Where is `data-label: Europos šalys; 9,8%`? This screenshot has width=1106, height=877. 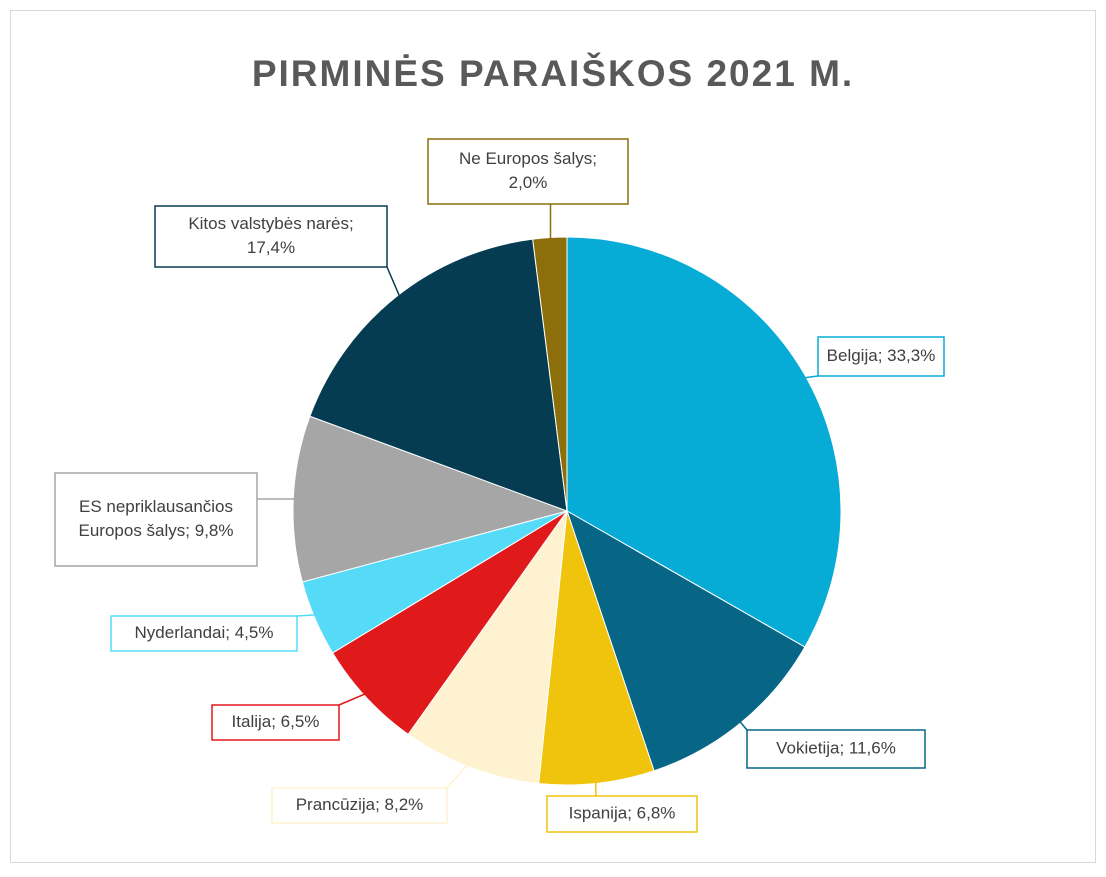 data-label: Europos šalys; 9,8% is located at coordinates (156, 530).